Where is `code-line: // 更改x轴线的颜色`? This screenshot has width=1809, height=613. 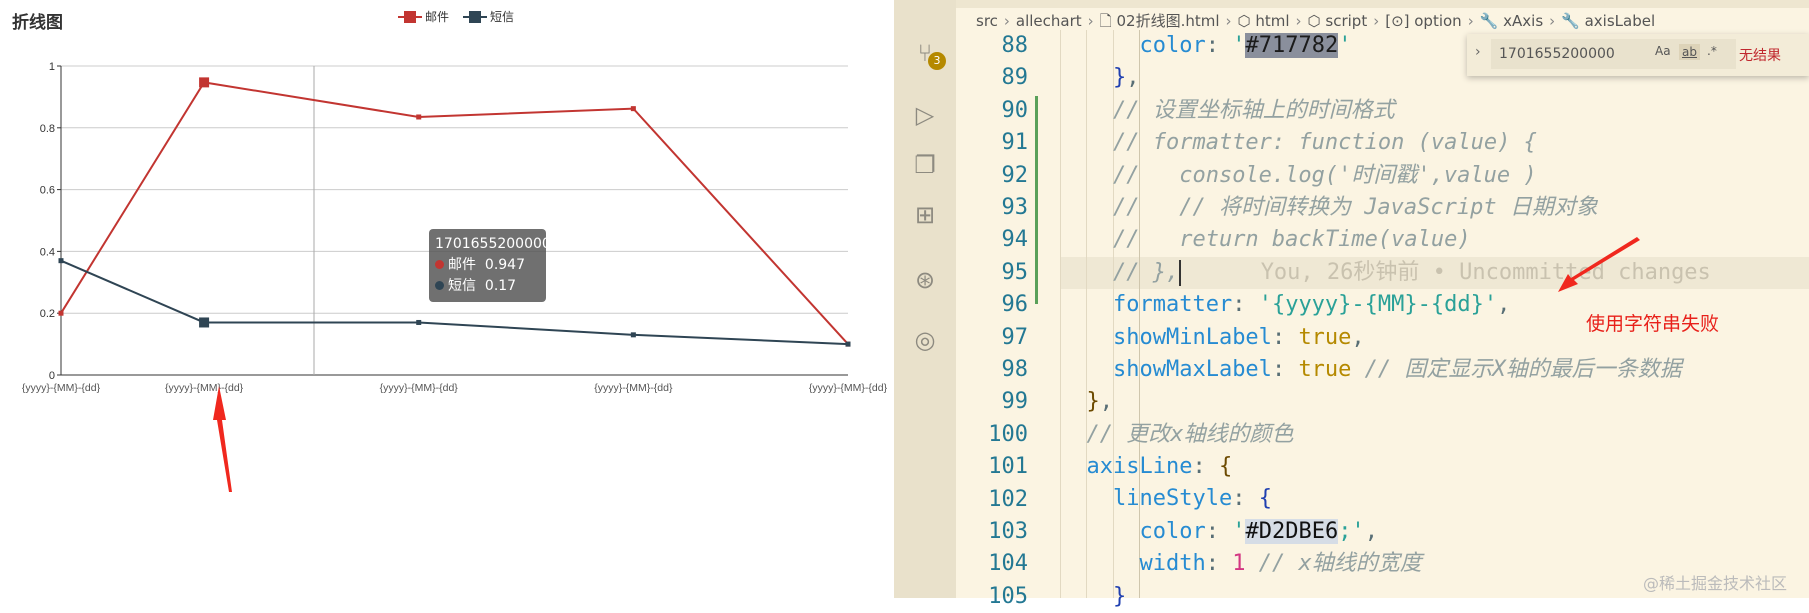
code-line: // 更改x轴线的颜色 is located at coordinates (1385, 435).